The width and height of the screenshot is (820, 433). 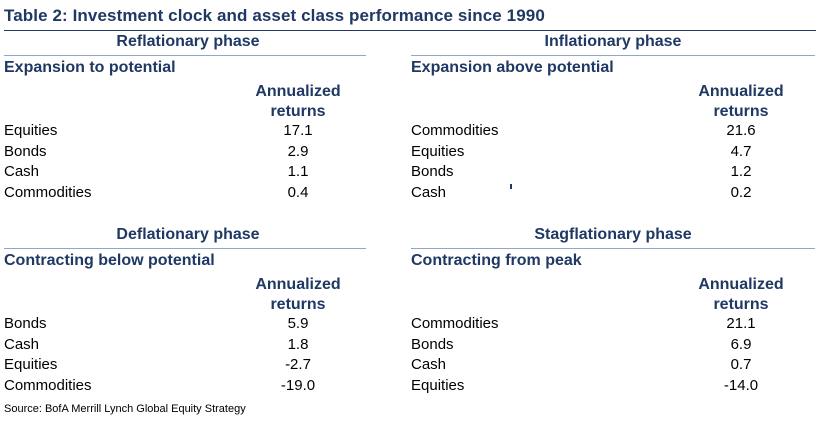 What do you see at coordinates (410, 30) in the screenshot?
I see `title-divider` at bounding box center [410, 30].